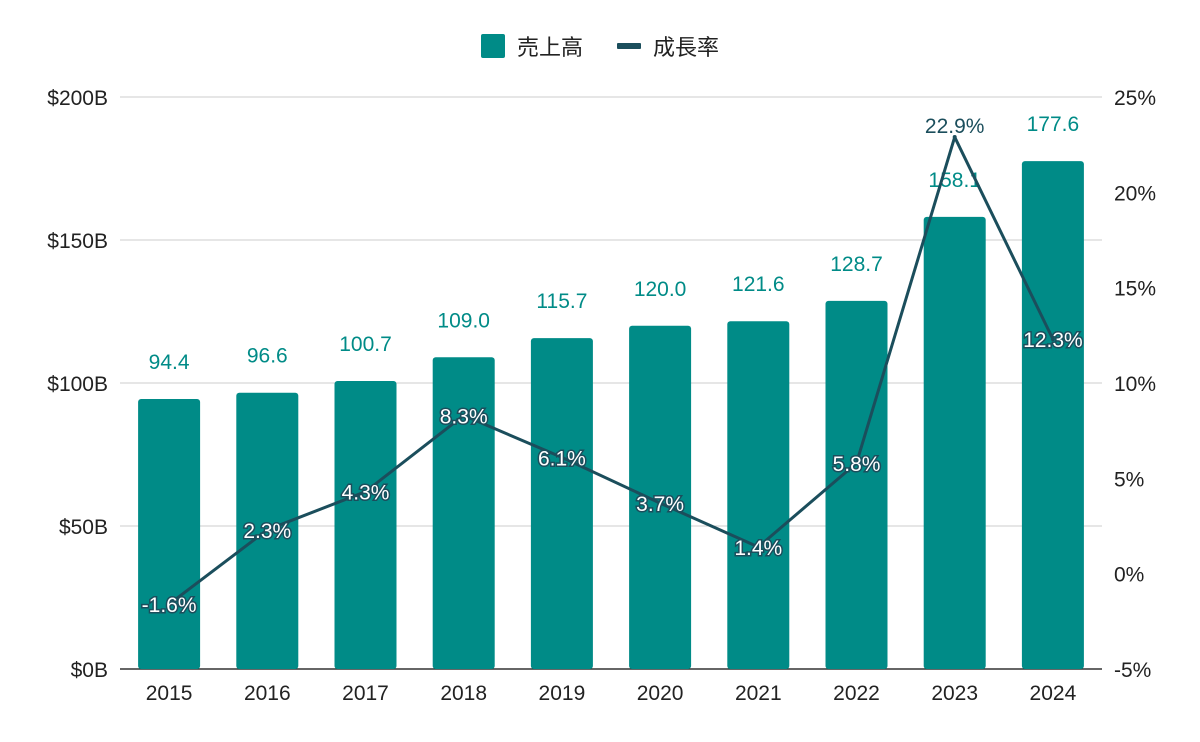 This screenshot has width=1200, height=742. What do you see at coordinates (365, 344) in the screenshot?
I see `bar-value-label: 100.7` at bounding box center [365, 344].